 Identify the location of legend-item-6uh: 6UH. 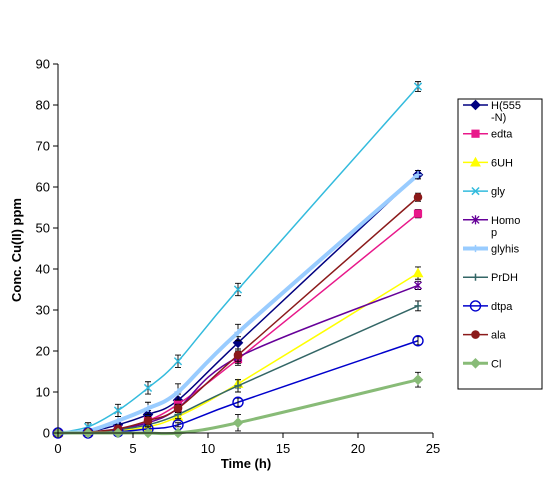
(488, 162).